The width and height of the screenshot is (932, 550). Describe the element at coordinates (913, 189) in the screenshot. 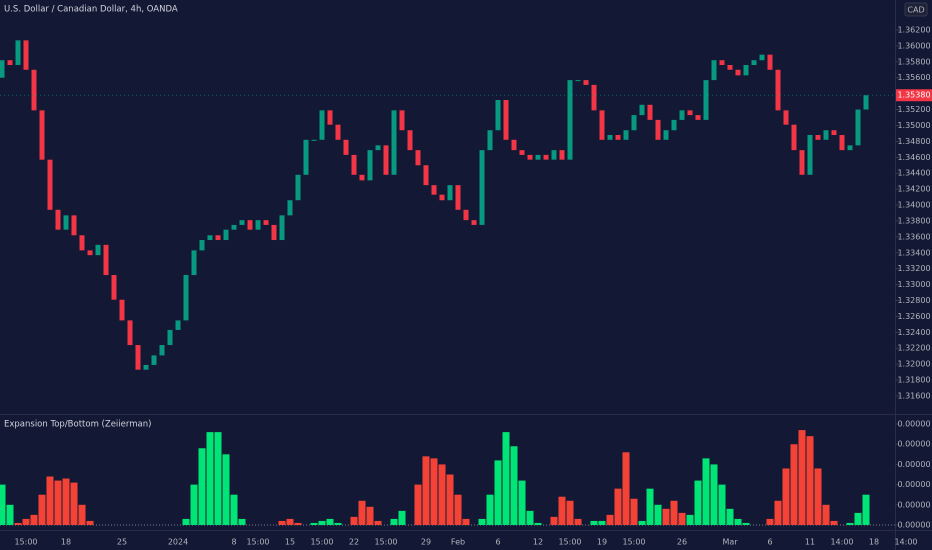

I see `y-tick-label: 1.34200` at that location.